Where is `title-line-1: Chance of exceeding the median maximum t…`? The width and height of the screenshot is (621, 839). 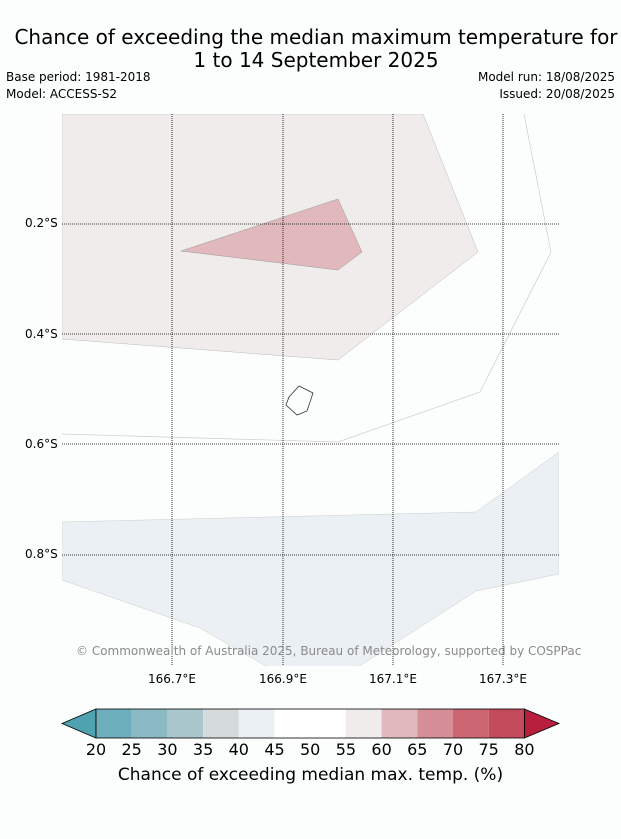
title-line-1: Chance of exceeding the median maximum t… is located at coordinates (316, 37).